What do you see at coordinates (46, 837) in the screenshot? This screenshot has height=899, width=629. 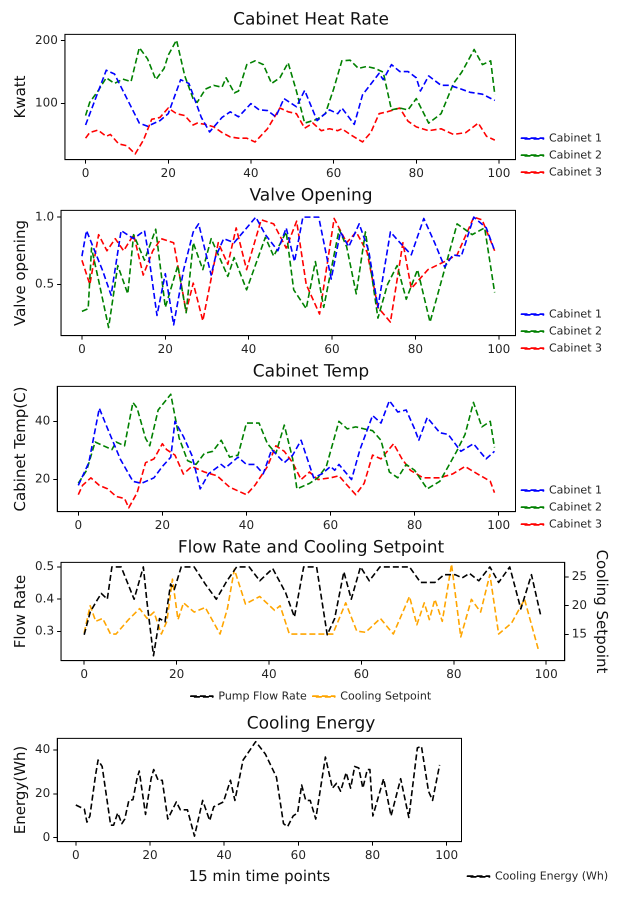 I see `y-tick-label: 0` at bounding box center [46, 837].